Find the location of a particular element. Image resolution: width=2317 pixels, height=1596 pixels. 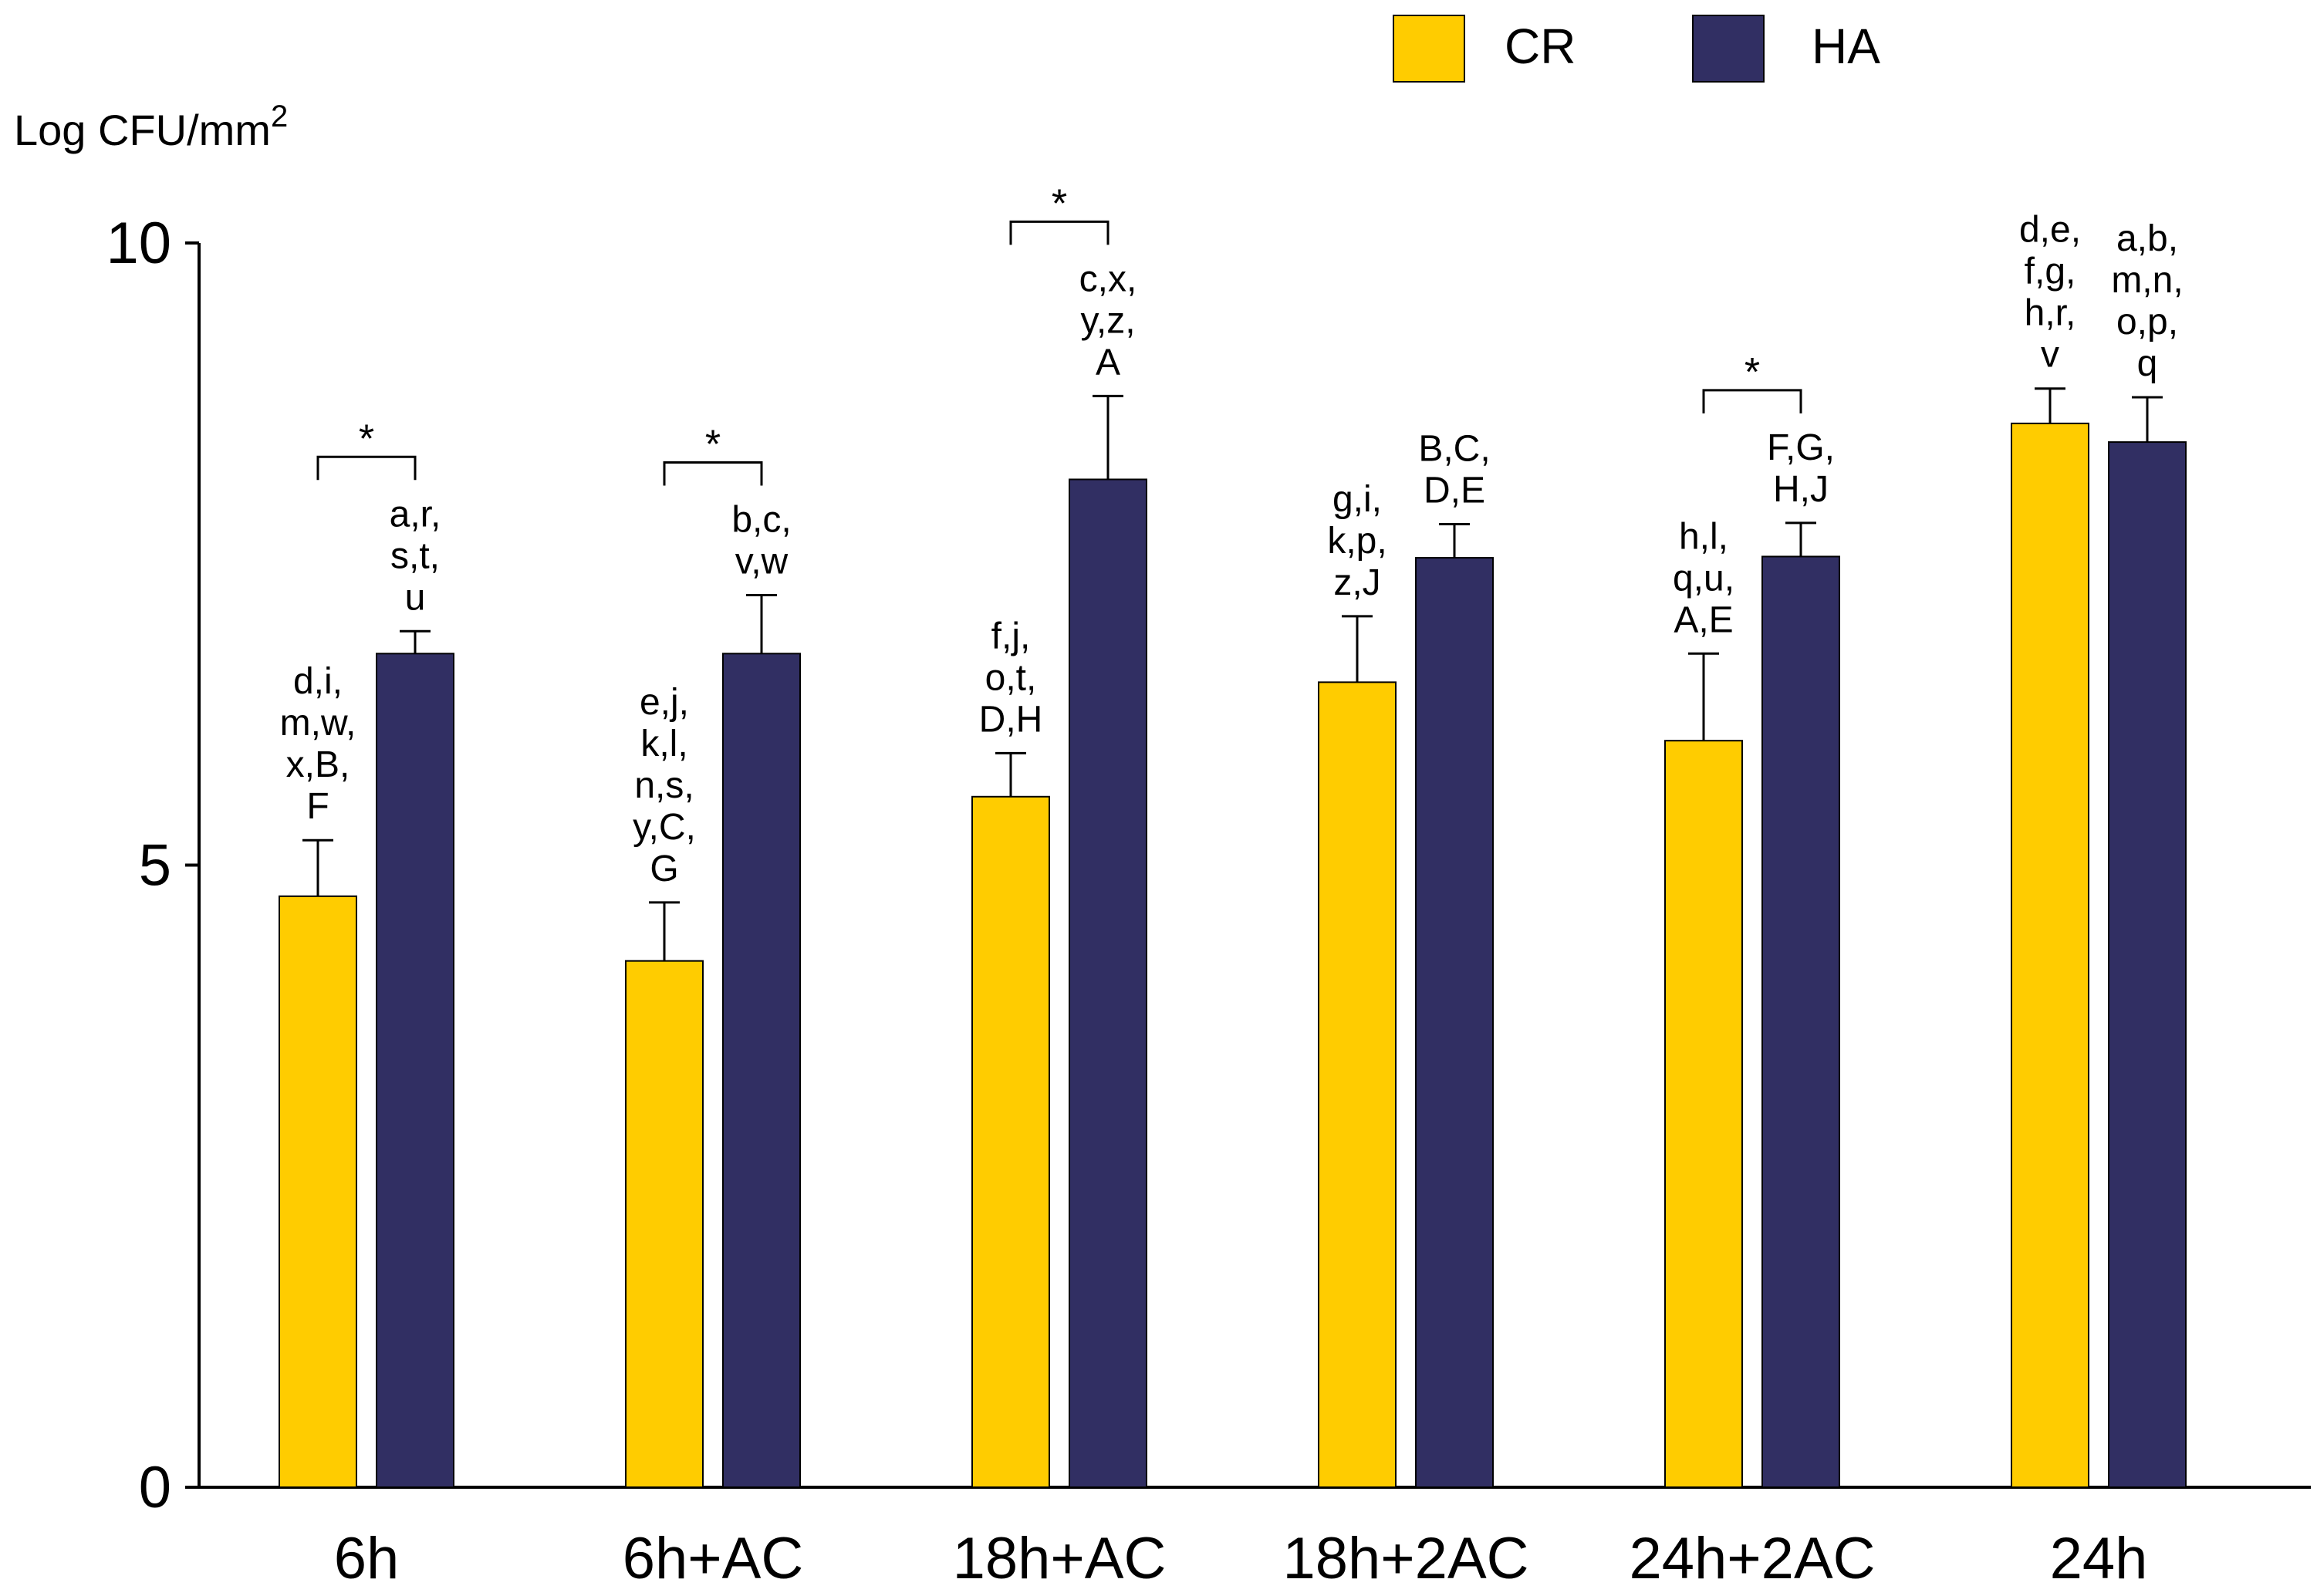

bar-annotation: b,c, v,w is located at coordinates (761, 540).